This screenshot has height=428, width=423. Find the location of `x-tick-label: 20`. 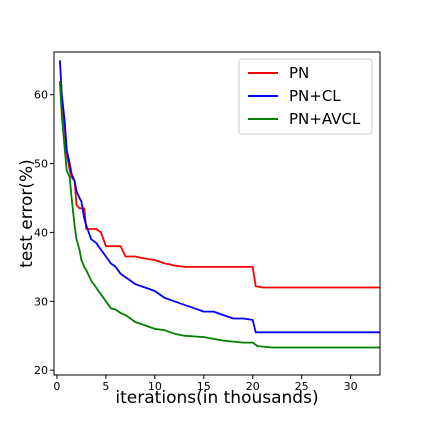

x-tick-label: 20 is located at coordinates (253, 386).